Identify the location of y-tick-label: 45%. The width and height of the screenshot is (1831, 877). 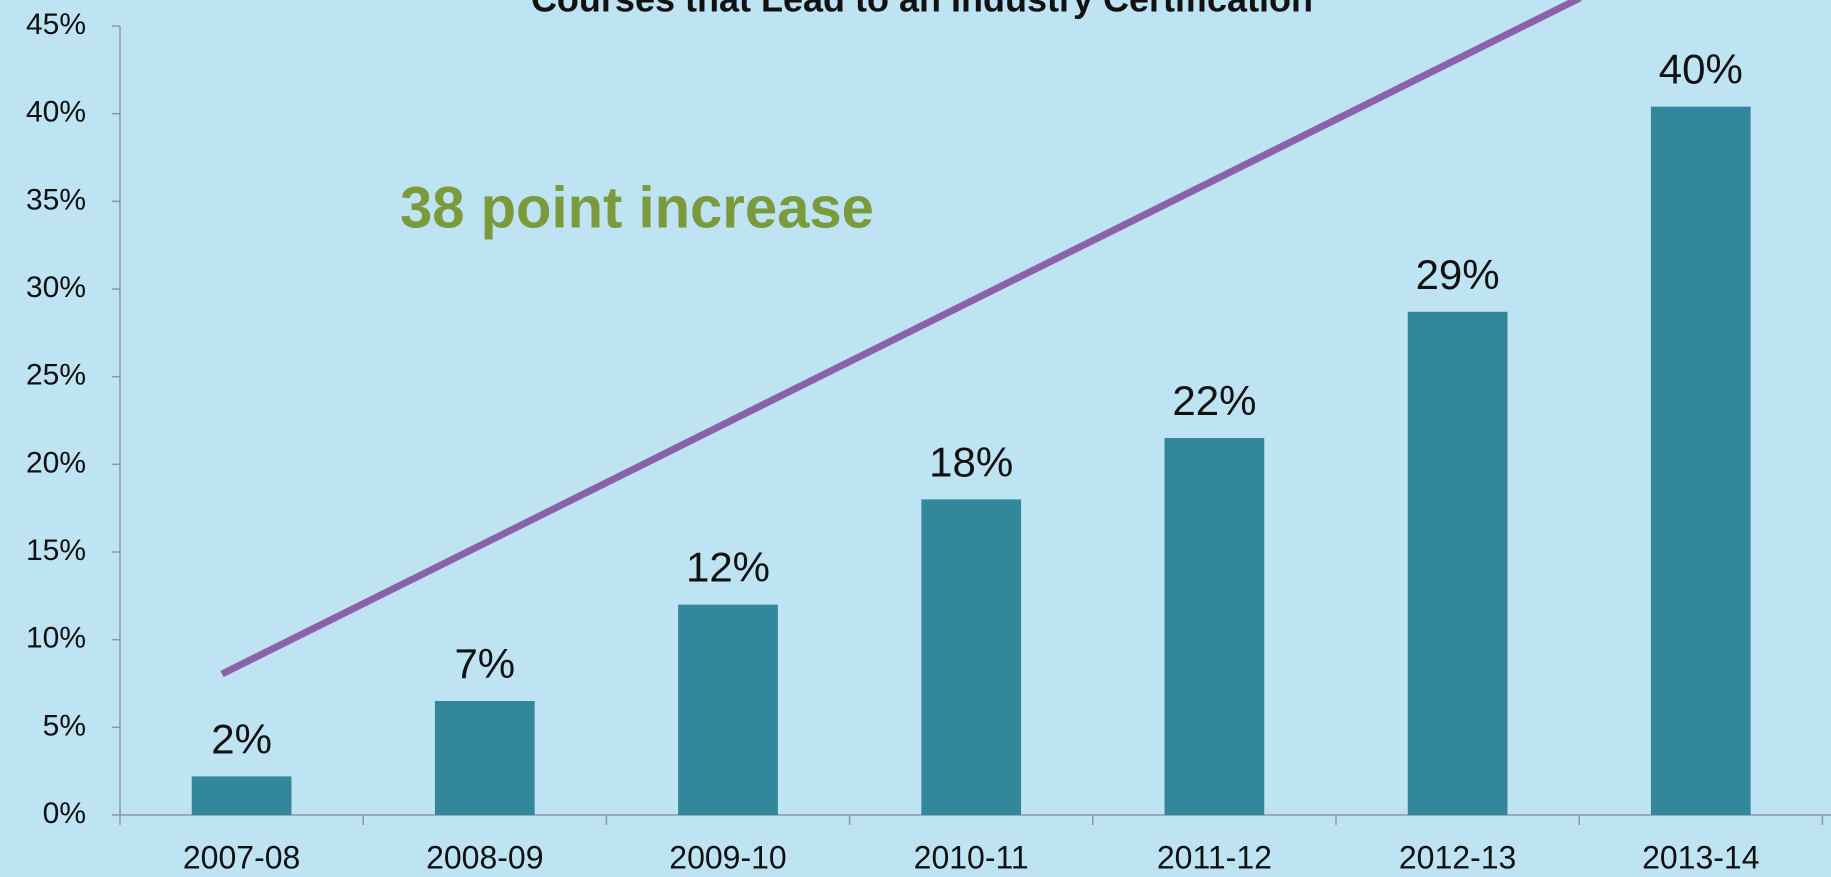
(56, 24).